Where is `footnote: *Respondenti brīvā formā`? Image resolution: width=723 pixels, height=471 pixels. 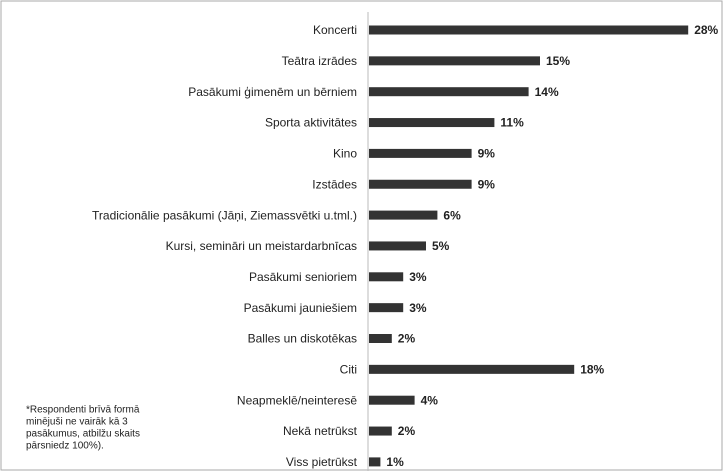 footnote: *Respondenti brīvā formā is located at coordinates (83, 410).